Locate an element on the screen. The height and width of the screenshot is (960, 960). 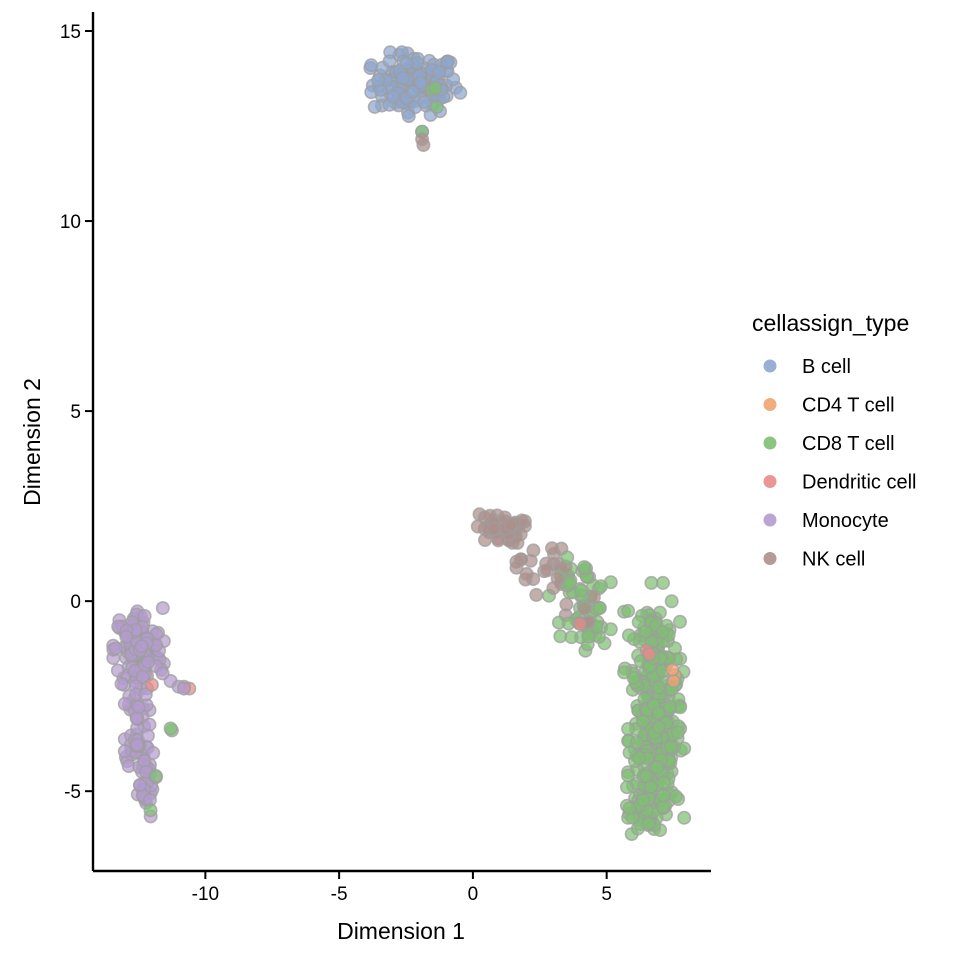
legend-key-cd8-t-cell is located at coordinates (770, 443).